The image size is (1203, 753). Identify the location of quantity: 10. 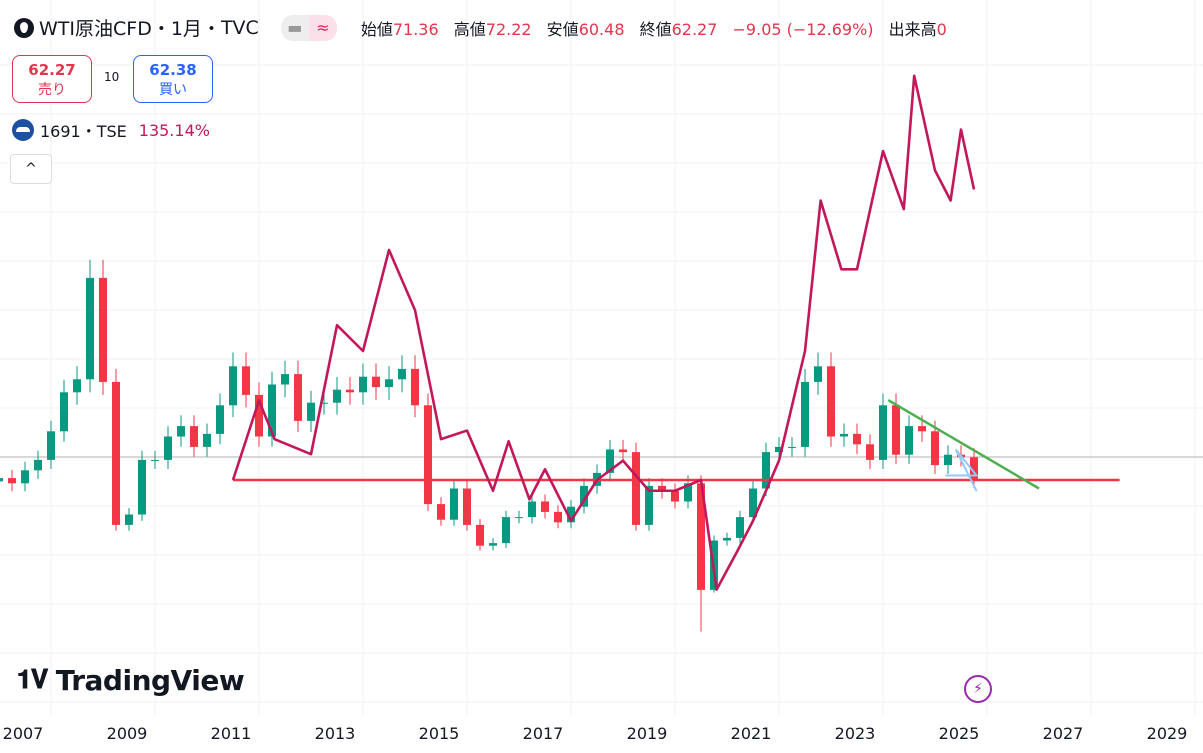
(112, 77).